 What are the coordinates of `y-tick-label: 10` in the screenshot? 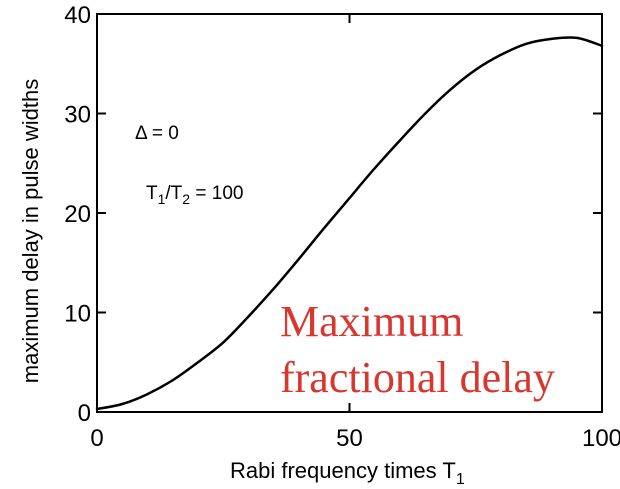 It's located at (77, 314).